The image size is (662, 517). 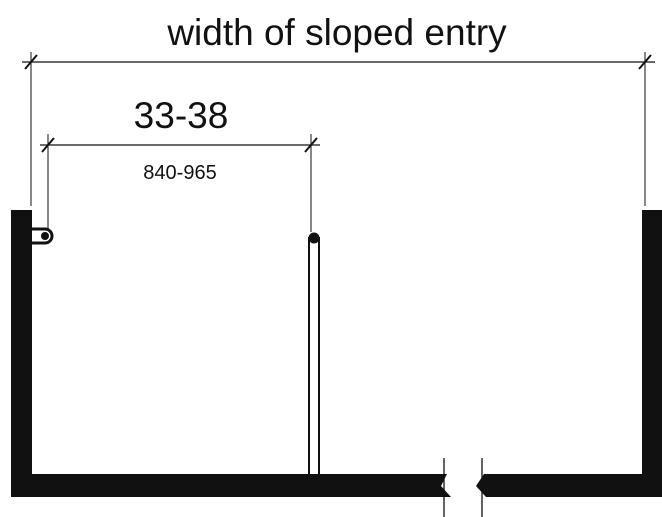 I want to click on floor-left-segment, so click(x=231, y=485).